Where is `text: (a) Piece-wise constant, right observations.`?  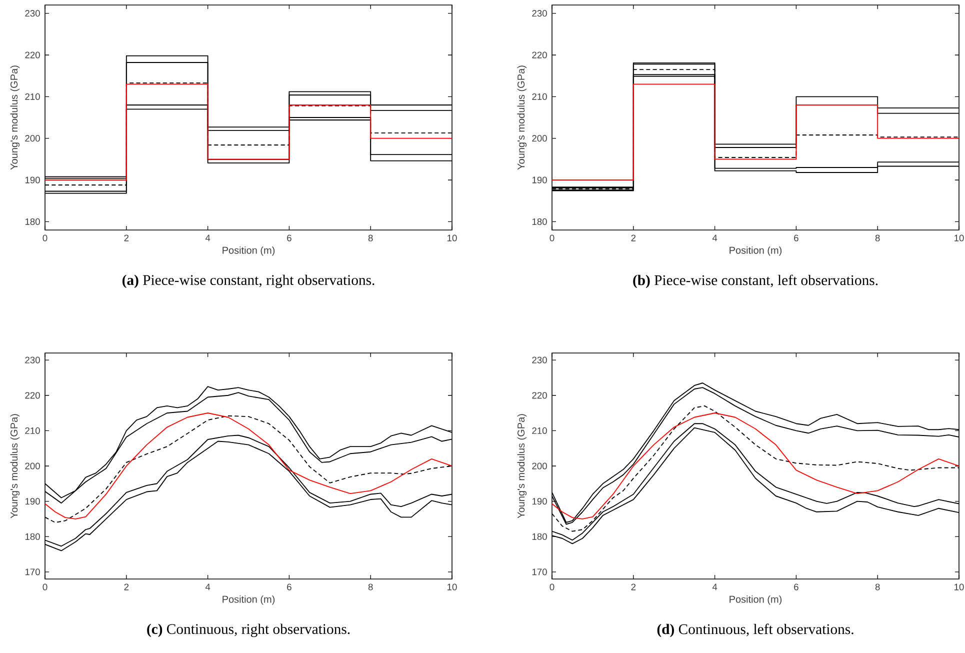 text: (a) Piece-wise constant, right observations. is located at coordinates (248, 281).